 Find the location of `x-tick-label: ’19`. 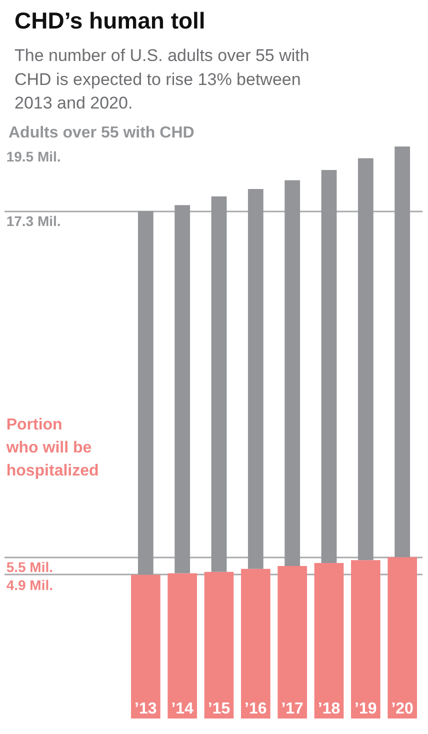

x-tick-label: ’19 is located at coordinates (365, 709).